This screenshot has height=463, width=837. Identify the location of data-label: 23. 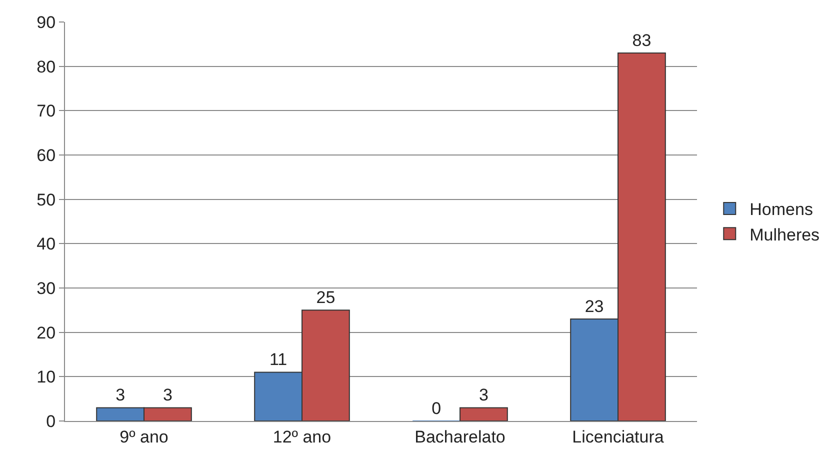
(594, 306).